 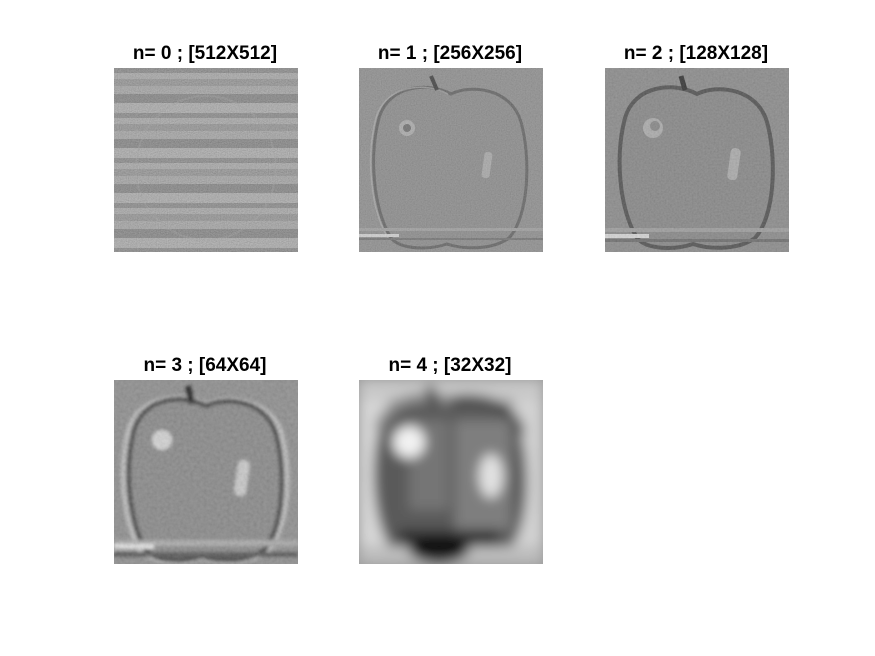 What do you see at coordinates (696, 53) in the screenshot?
I see `panel-title: n= 2 ; [128X128]` at bounding box center [696, 53].